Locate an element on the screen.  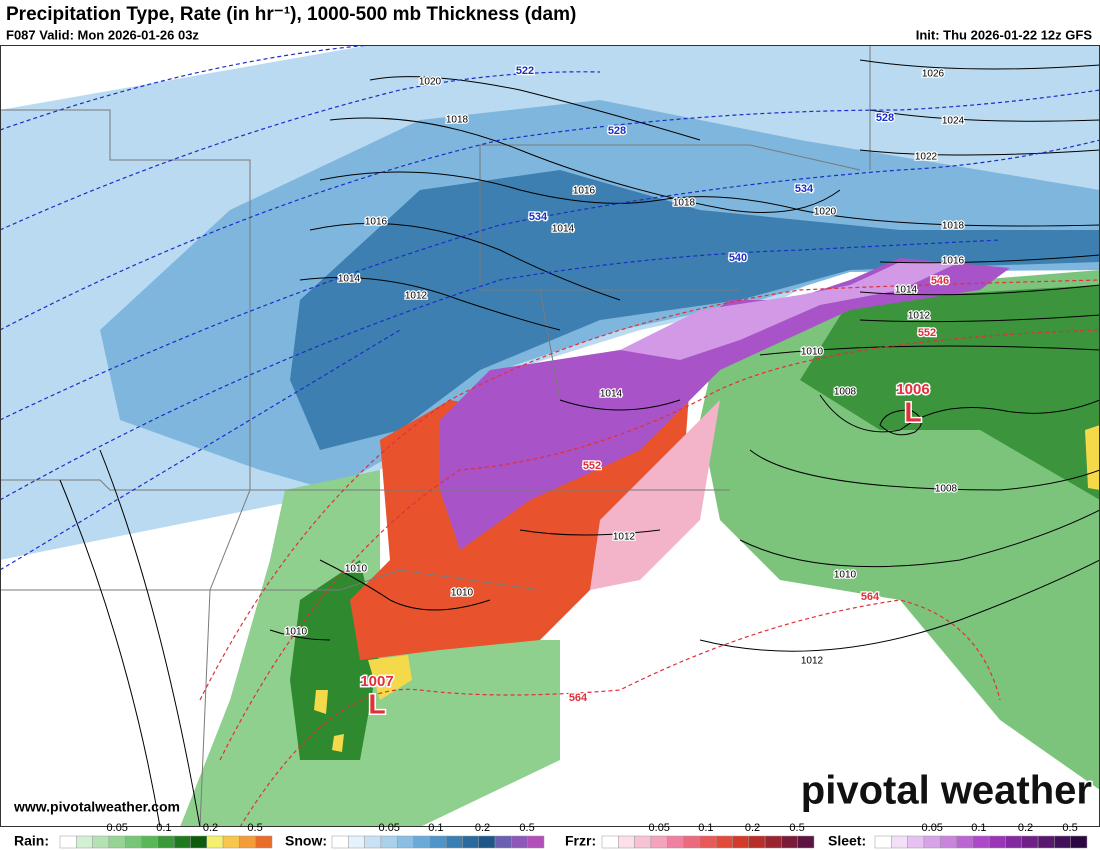
thickness-label: 540 is located at coordinates (738, 258).